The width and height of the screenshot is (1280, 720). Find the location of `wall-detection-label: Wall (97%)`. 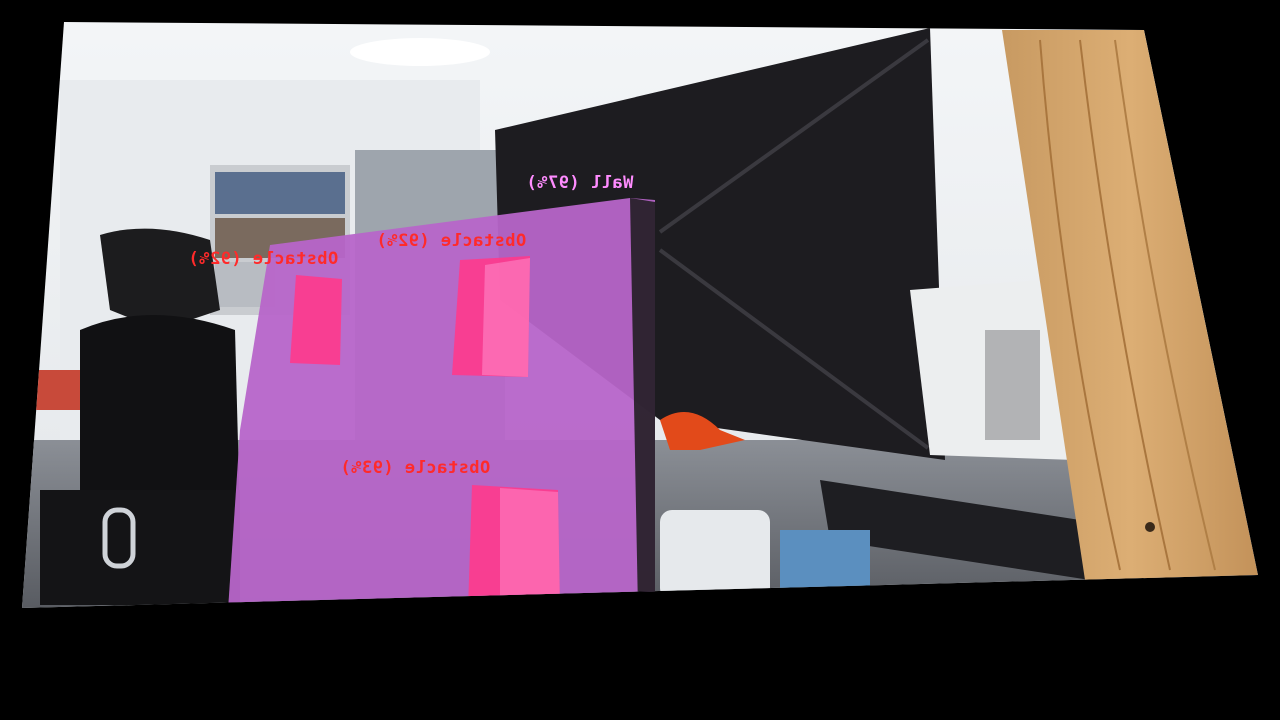

wall-detection-label: Wall (97%) is located at coordinates (580, 183).